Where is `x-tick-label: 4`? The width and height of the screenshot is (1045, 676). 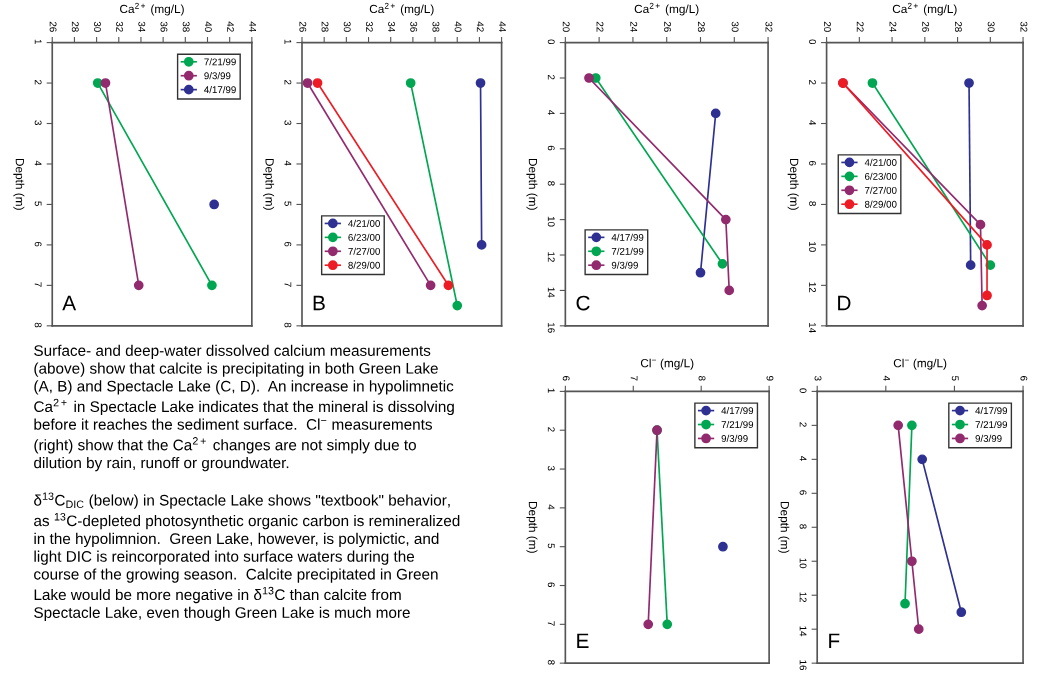
x-tick-label: 4 is located at coordinates (886, 378).